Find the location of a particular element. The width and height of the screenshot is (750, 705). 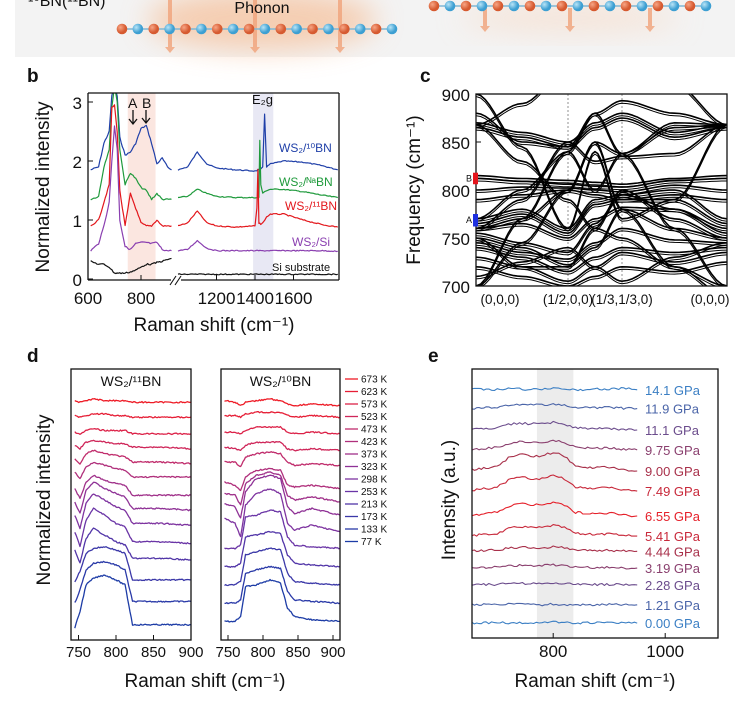

subplot-title: WS₂/¹¹BN is located at coordinates (131, 381).